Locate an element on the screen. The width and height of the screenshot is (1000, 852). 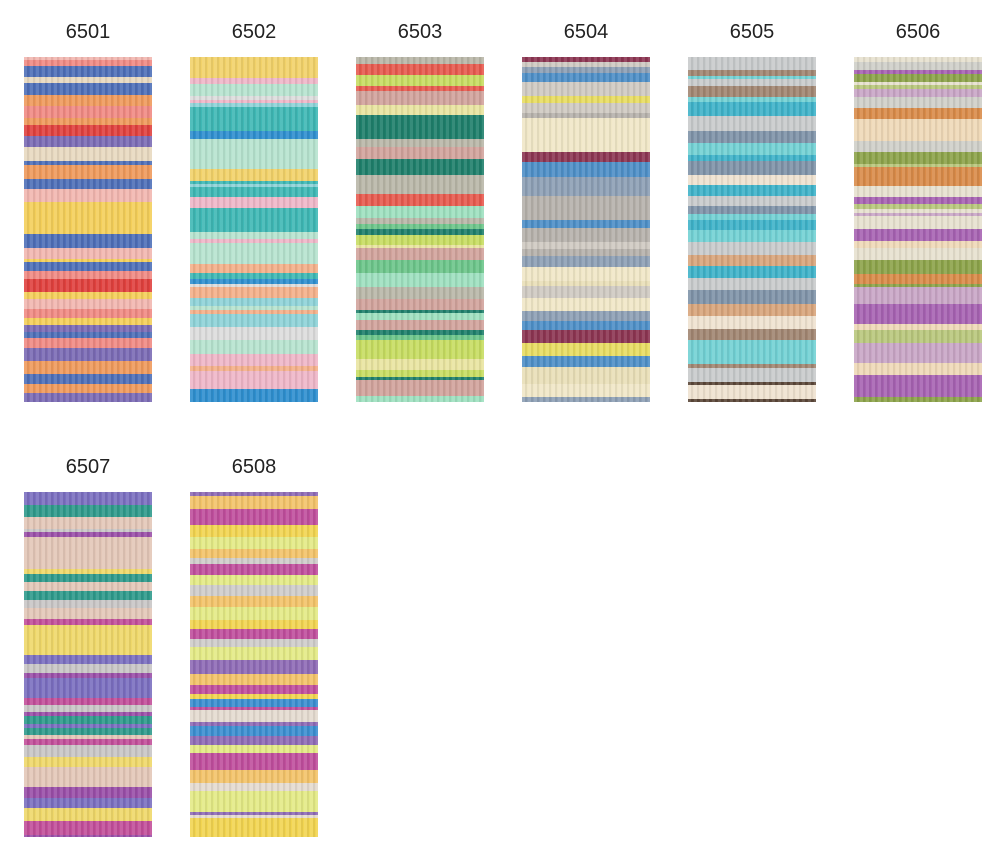
swatch-label: 6505 is located at coordinates (752, 32).